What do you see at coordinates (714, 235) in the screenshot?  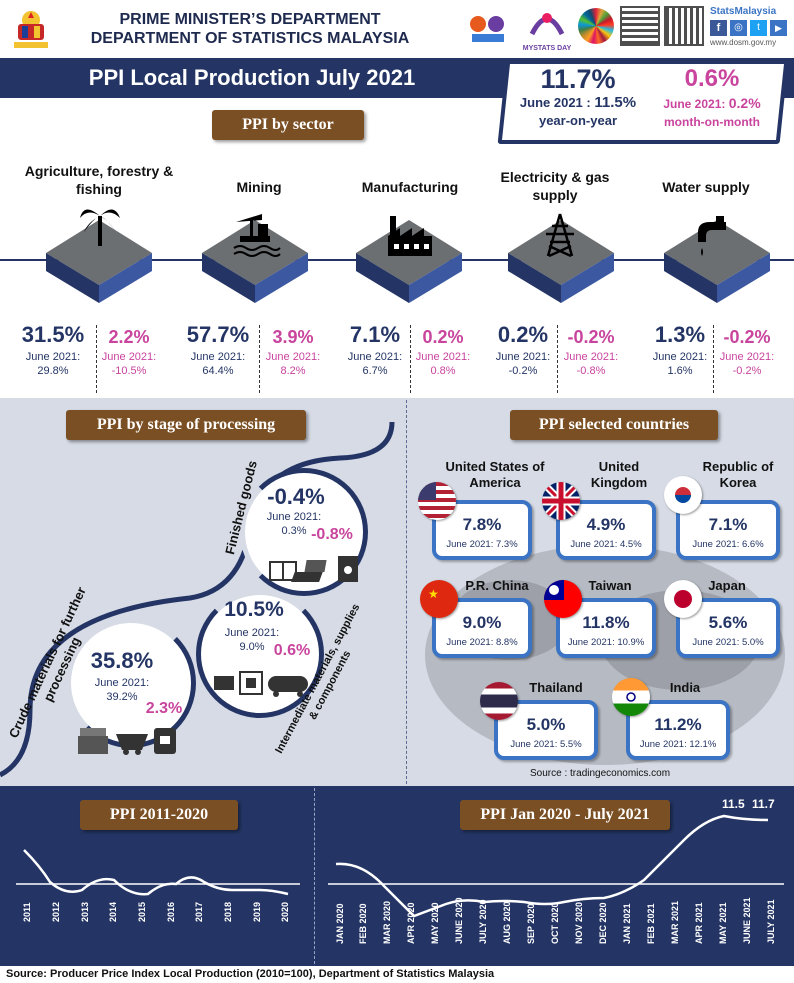 I see `water-tap-icon` at bounding box center [714, 235].